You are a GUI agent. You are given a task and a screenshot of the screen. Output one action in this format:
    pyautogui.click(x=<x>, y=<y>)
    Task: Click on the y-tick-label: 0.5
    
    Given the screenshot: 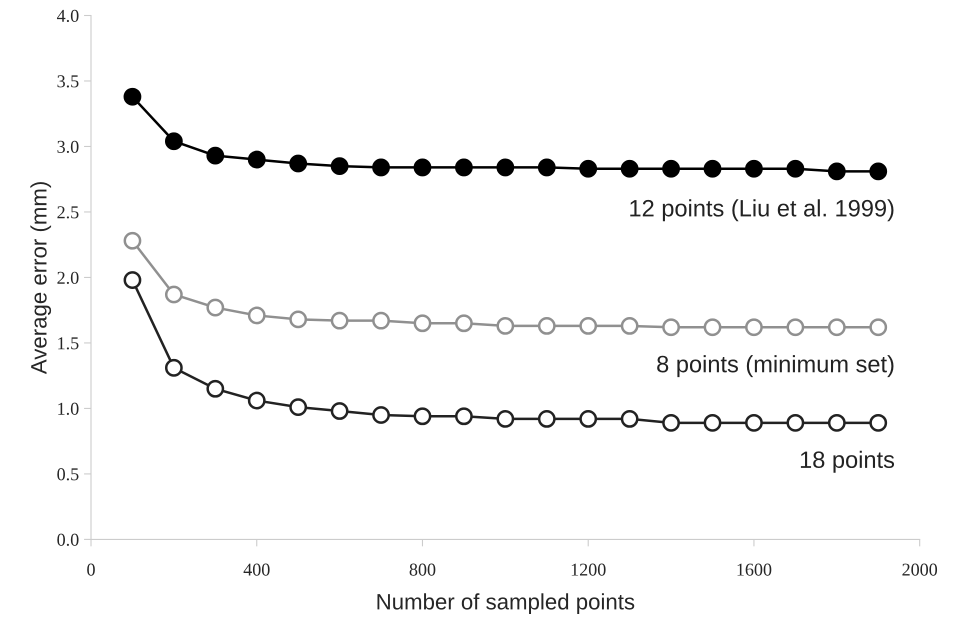 What is the action you would take?
    pyautogui.click(x=67, y=474)
    